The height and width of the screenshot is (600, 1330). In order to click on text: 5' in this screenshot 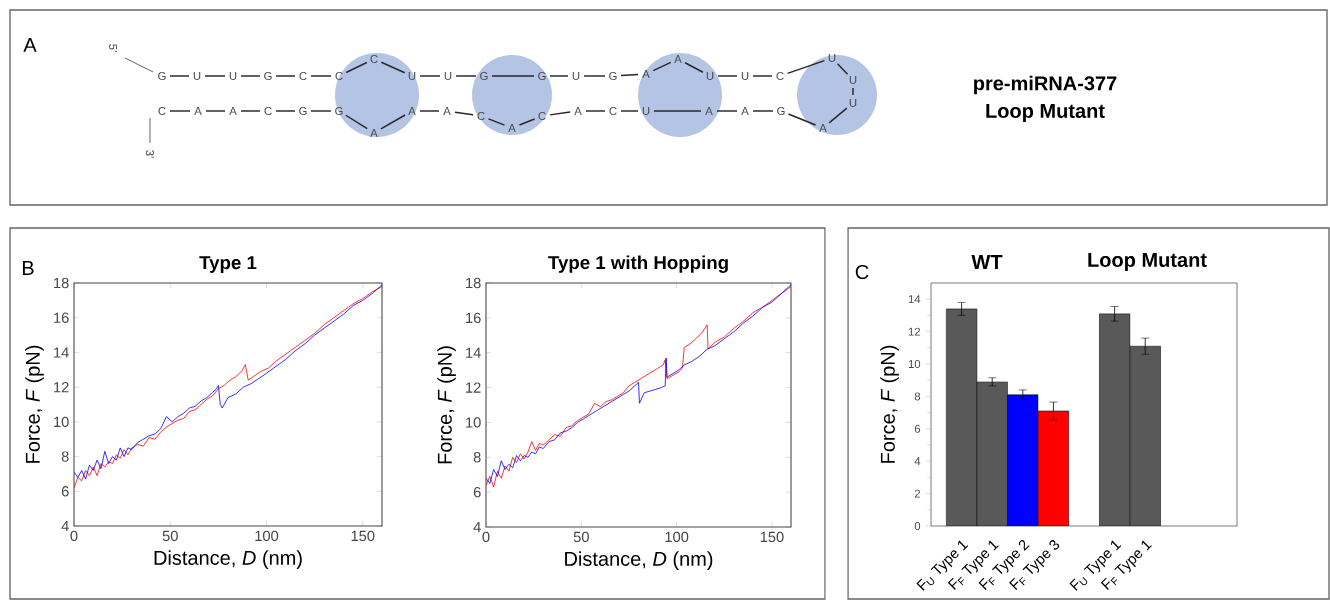, I will do `click(113, 48)`.